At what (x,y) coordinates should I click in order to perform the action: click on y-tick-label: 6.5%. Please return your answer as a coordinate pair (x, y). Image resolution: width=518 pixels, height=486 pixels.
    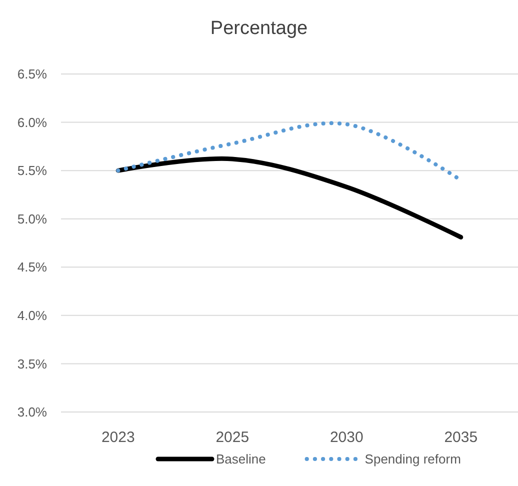
    Looking at the image, I should click on (32, 74).